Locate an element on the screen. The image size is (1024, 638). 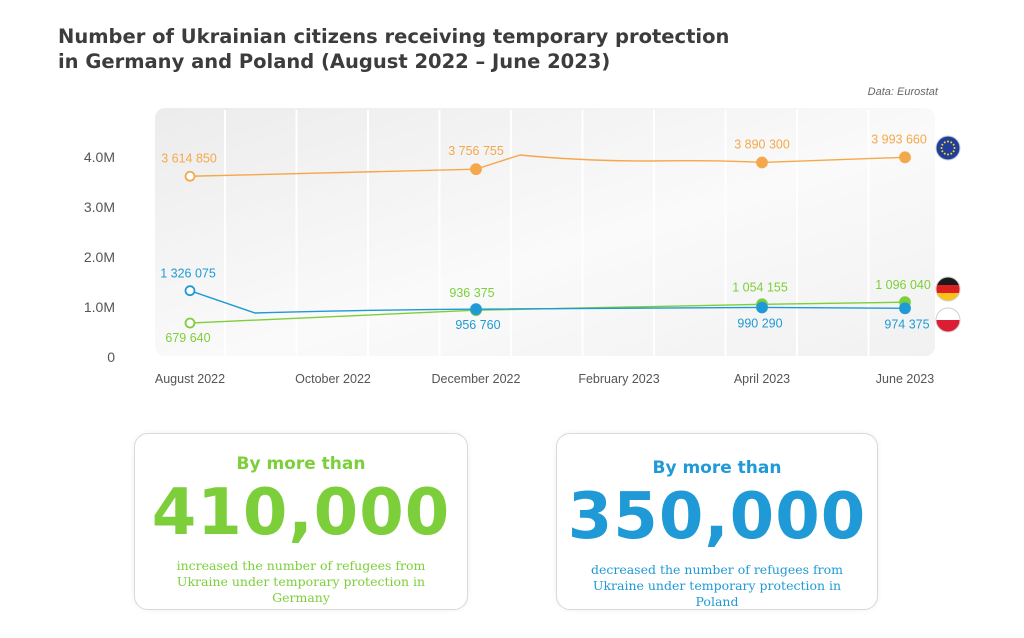
eu-data-label: 3 993 660 is located at coordinates (899, 139).